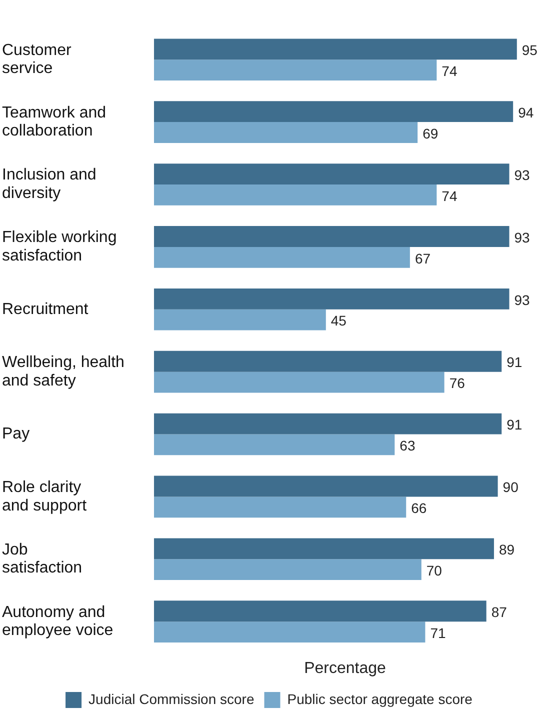 The width and height of the screenshot is (560, 718). What do you see at coordinates (49, 184) in the screenshot?
I see `y-tick-label: Inclusion and diversity` at bounding box center [49, 184].